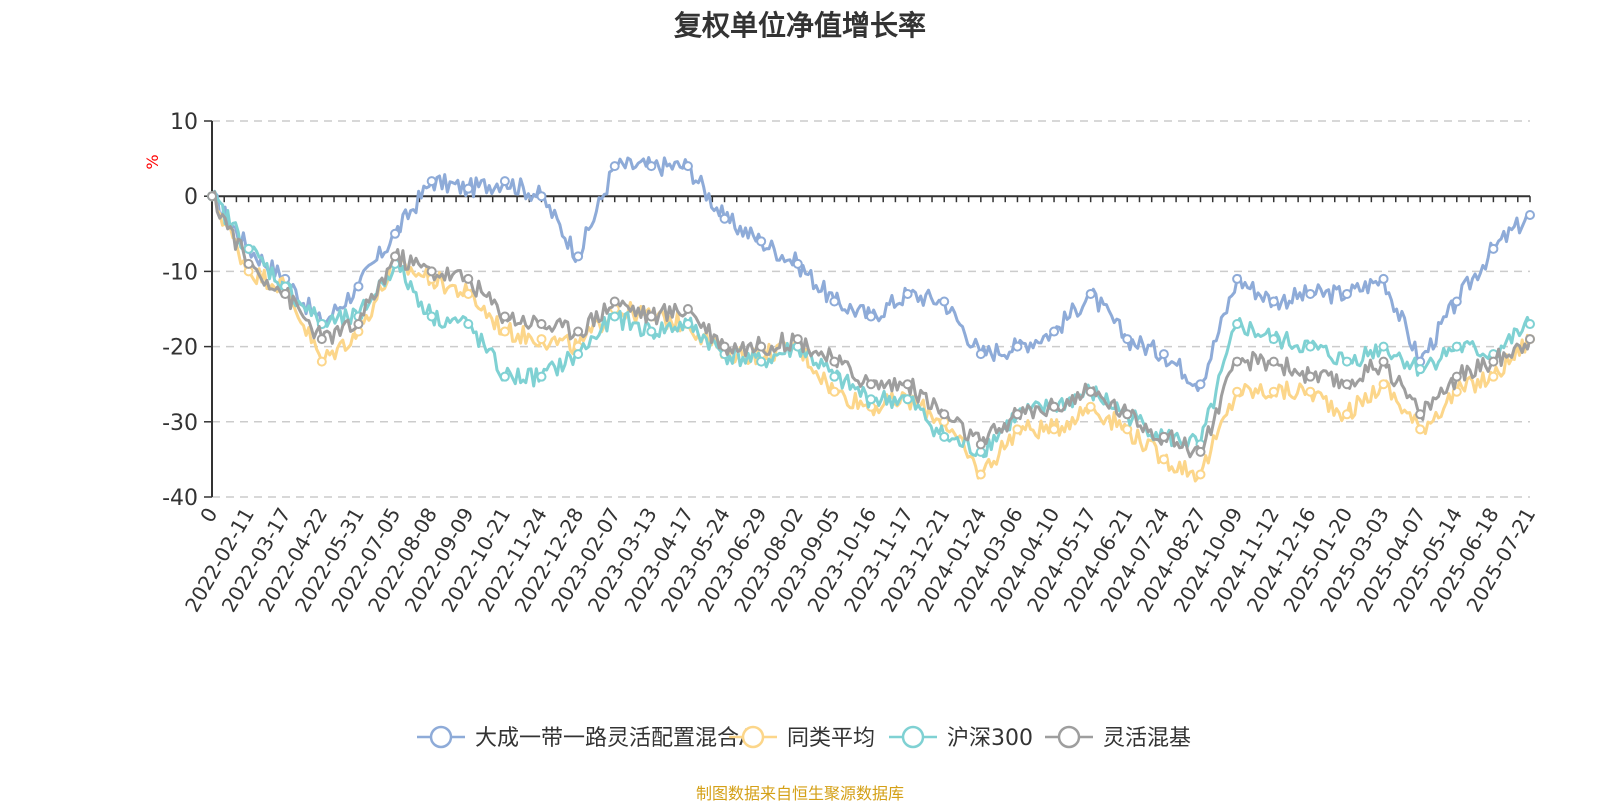  I want to click on y-axis-label: %, so click(152, 161).